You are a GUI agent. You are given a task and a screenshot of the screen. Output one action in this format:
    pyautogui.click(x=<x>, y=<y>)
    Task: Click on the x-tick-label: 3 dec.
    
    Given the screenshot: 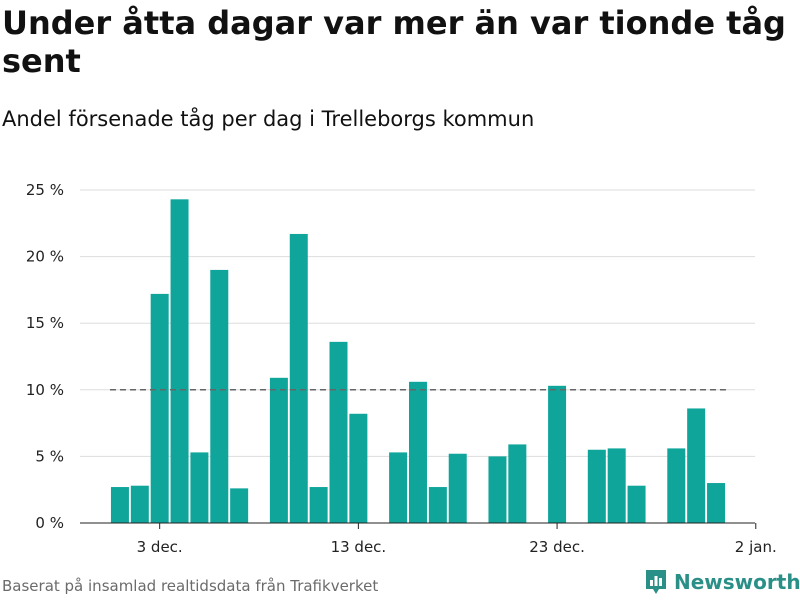 What is the action you would take?
    pyautogui.click(x=160, y=547)
    